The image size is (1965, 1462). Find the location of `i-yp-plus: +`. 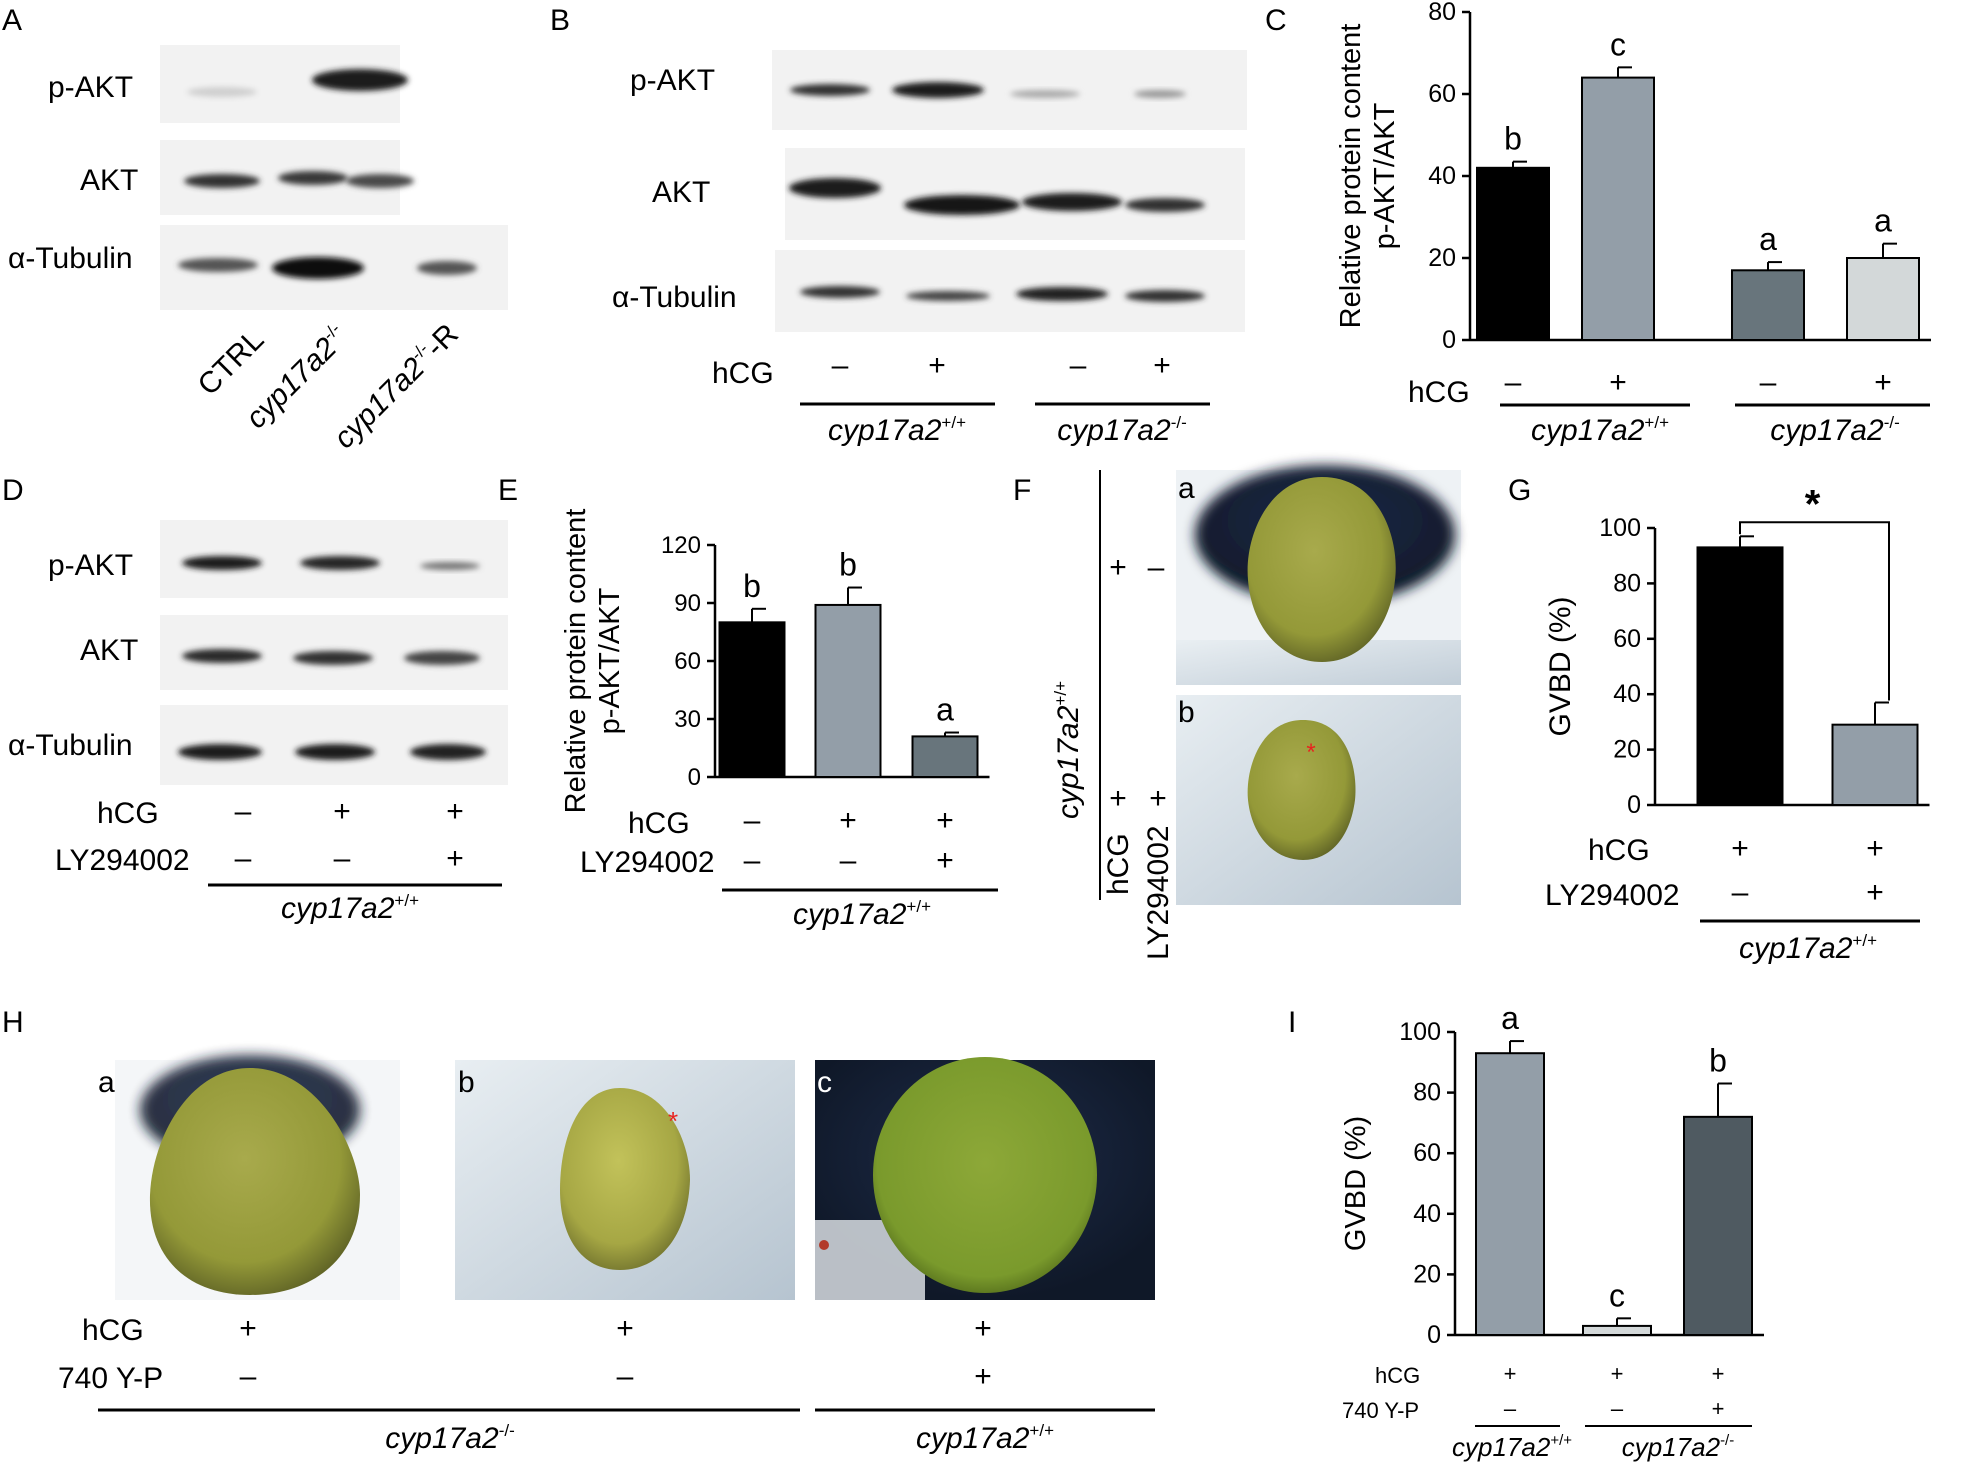

i-yp-plus: + is located at coordinates (1718, 1408).